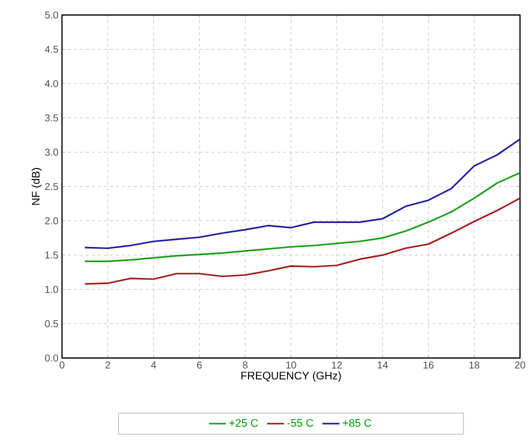  I want to click on x-tick-label: 2, so click(108, 365).